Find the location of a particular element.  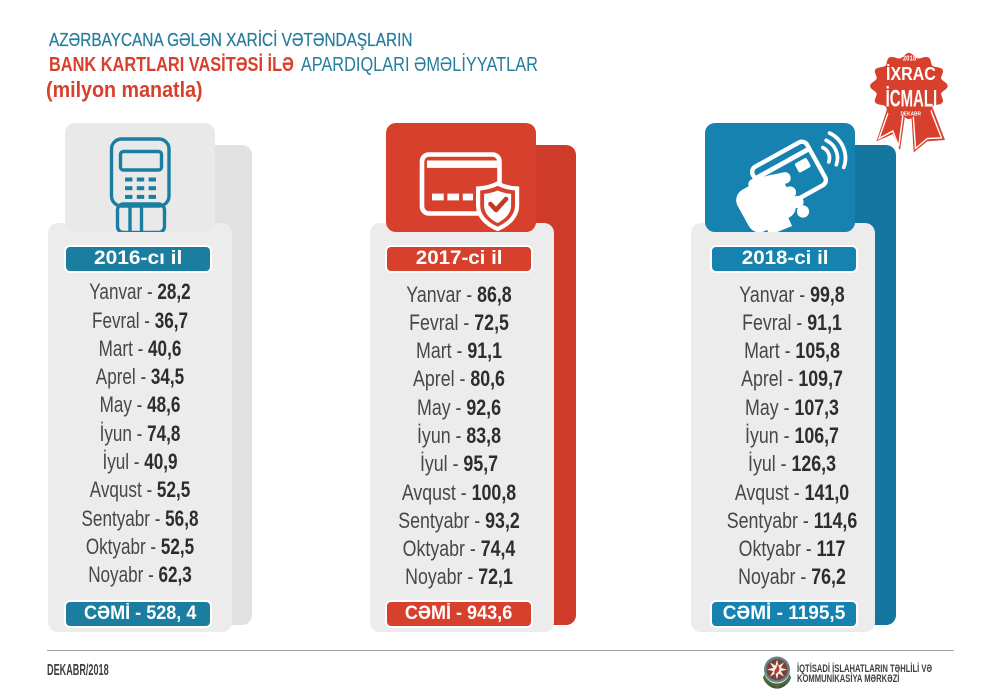

svg-text: İCMALI is located at coordinates (912, 98).